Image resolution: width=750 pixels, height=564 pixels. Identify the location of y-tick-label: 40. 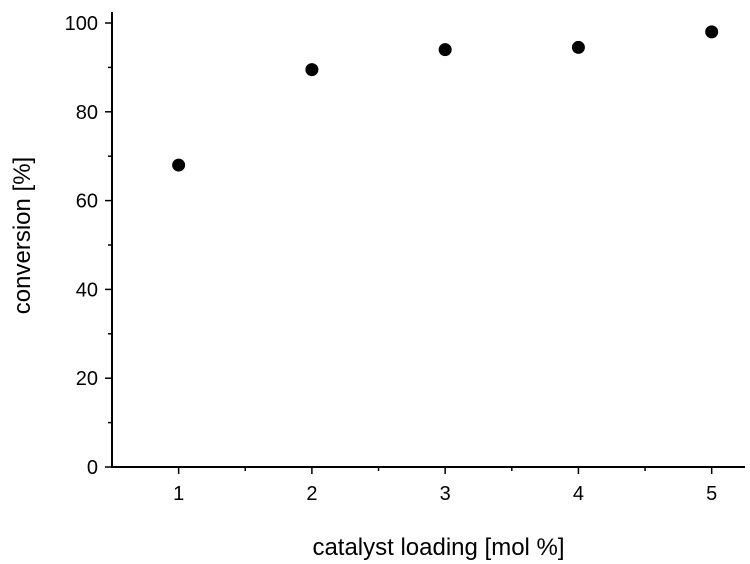
(87, 290).